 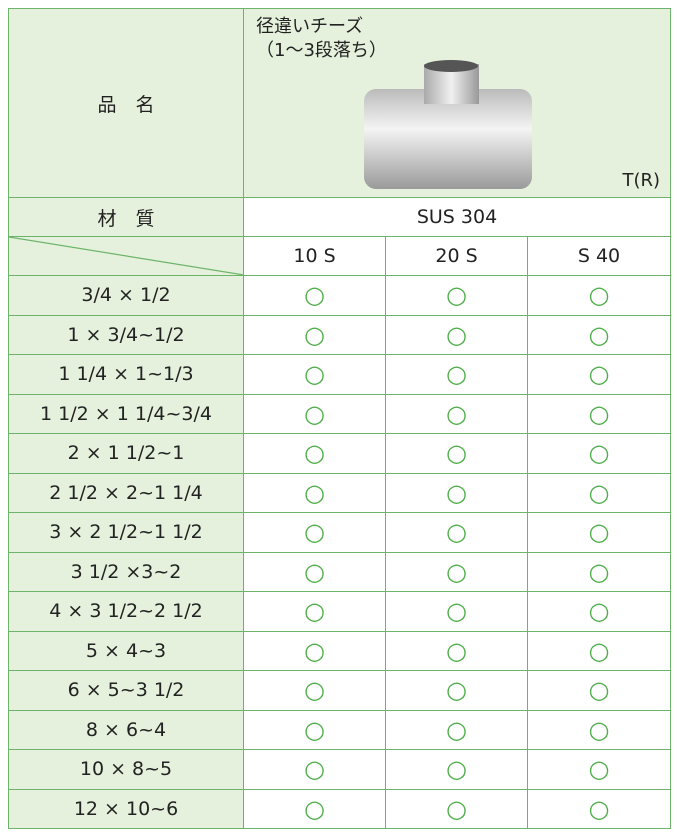 I want to click on size-row: 1 1/4 × 1~1/3 ○ ○ ○, so click(x=340, y=374).